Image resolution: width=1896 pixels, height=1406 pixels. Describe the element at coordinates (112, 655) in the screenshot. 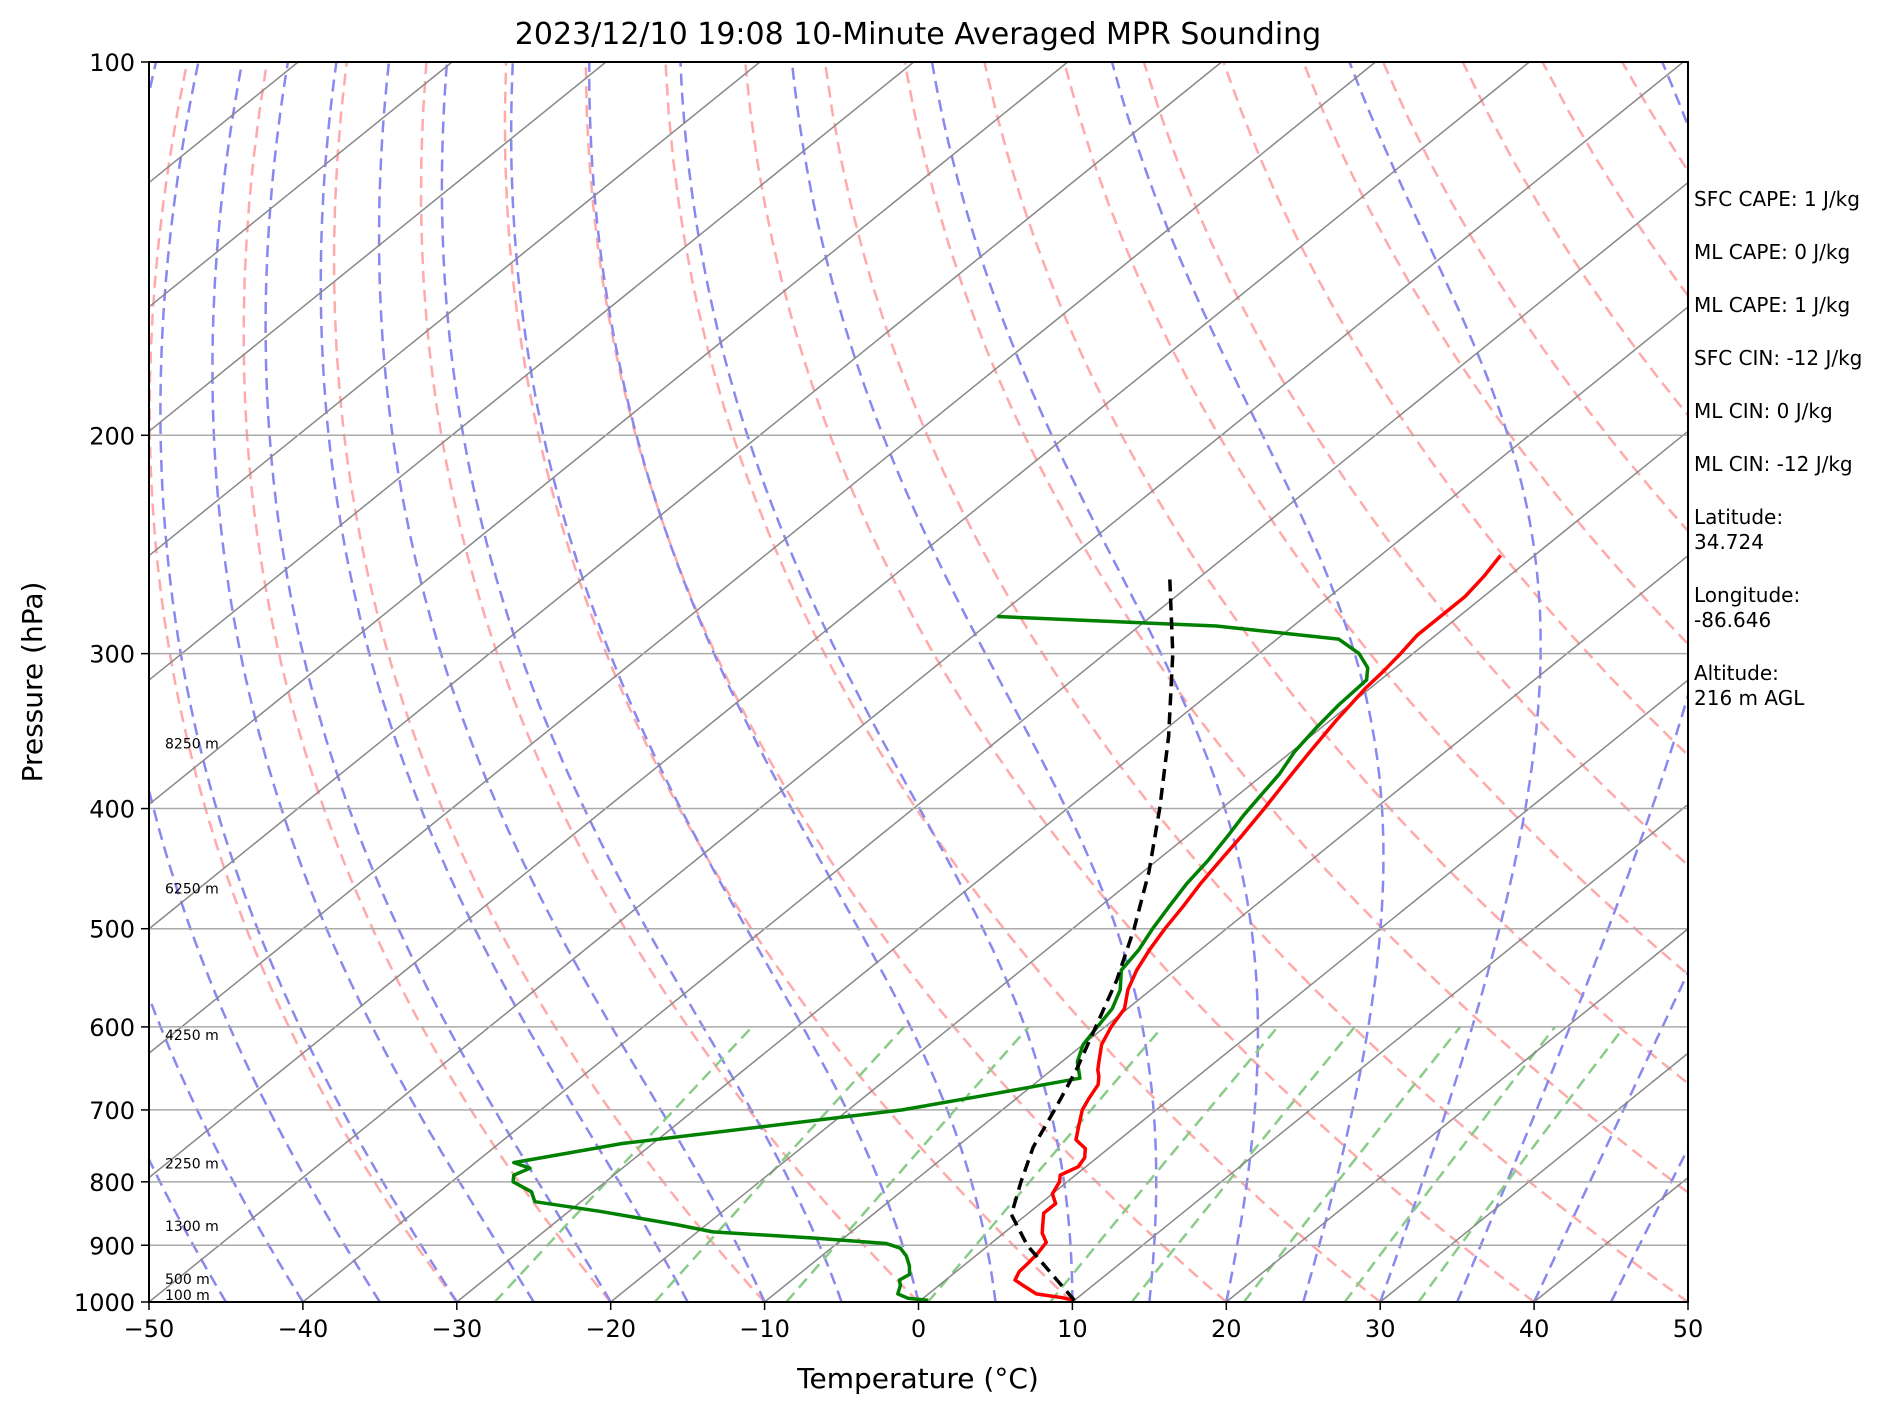

I see `y-tick-label: 300` at that location.